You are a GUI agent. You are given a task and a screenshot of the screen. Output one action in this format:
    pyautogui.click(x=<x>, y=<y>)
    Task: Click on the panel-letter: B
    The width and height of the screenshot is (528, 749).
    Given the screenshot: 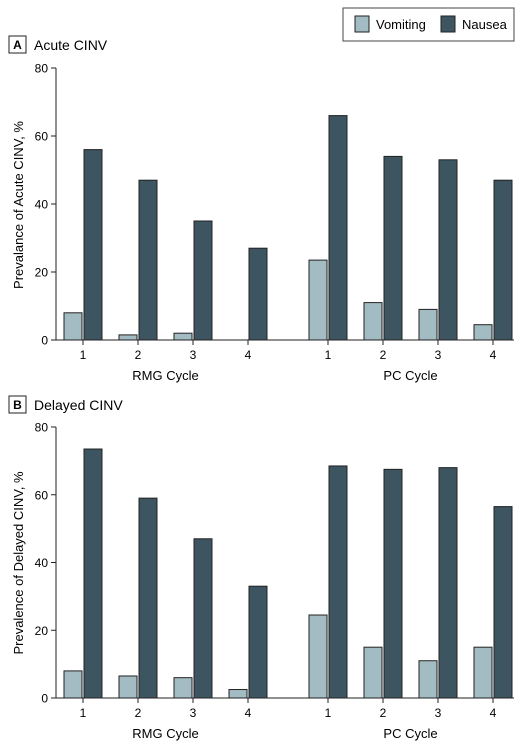 What is the action you would take?
    pyautogui.click(x=17, y=405)
    